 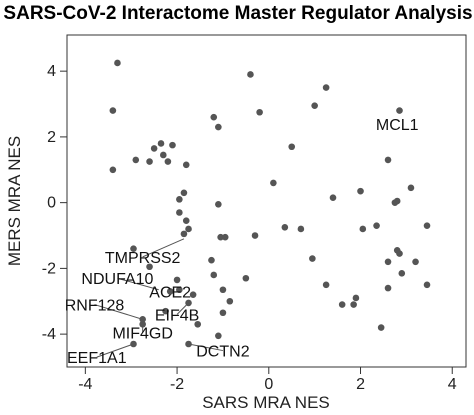 I want to click on annotation-label: TMPRSS2, so click(x=143, y=258).